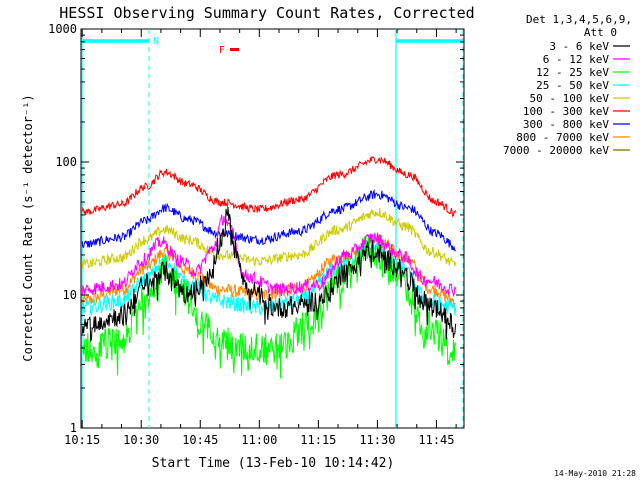  Describe the element at coordinates (70, 295) in the screenshot. I see `y-tick-label: 10` at that location.